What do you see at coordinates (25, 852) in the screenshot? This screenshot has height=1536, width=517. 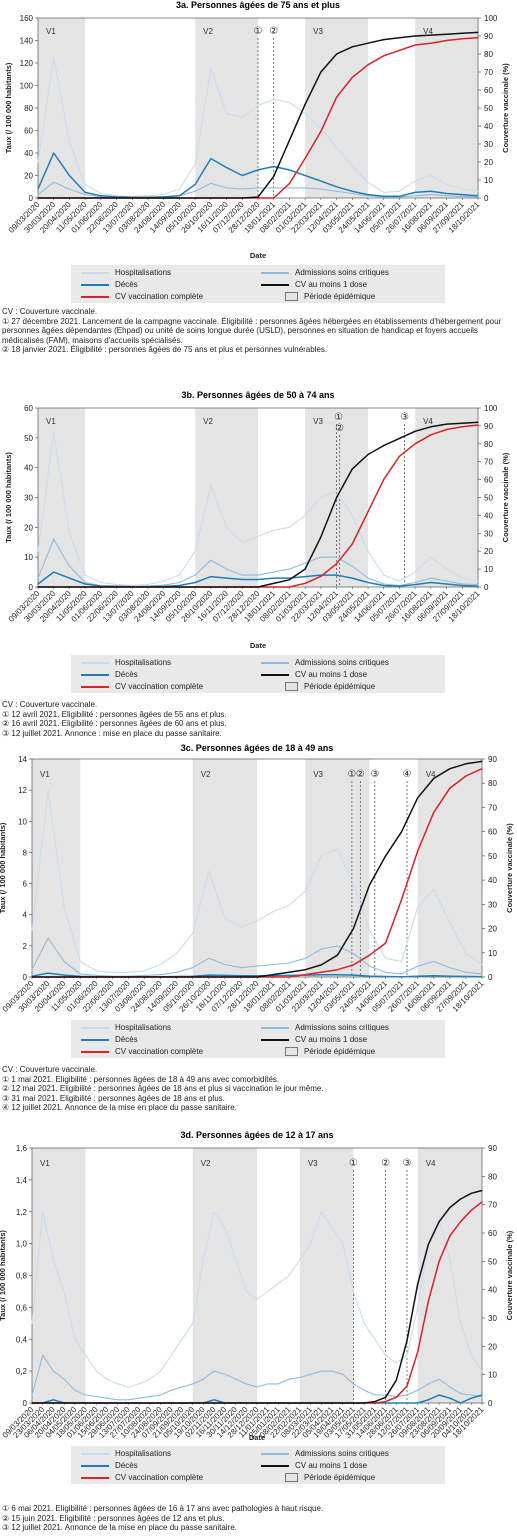 I see `y-tick-label: 8` at bounding box center [25, 852].